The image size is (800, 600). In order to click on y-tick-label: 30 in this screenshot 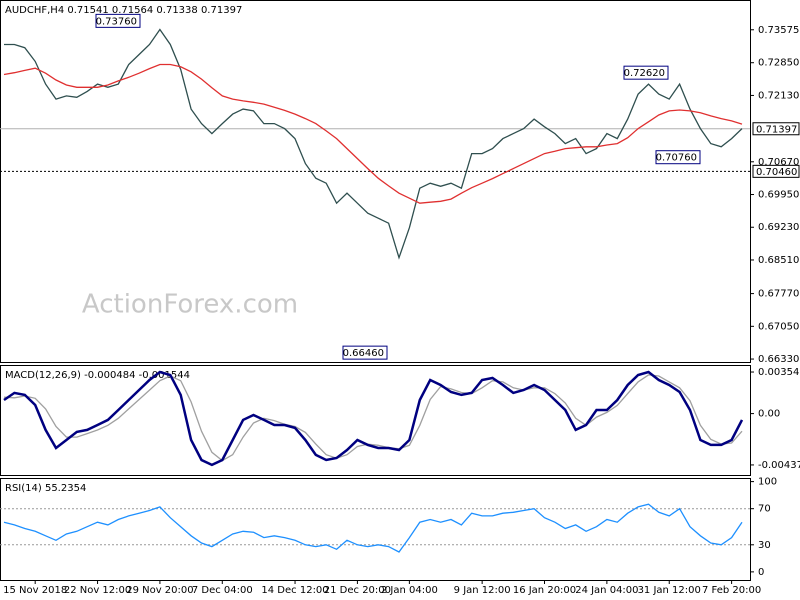, I will do `click(764, 545)`.